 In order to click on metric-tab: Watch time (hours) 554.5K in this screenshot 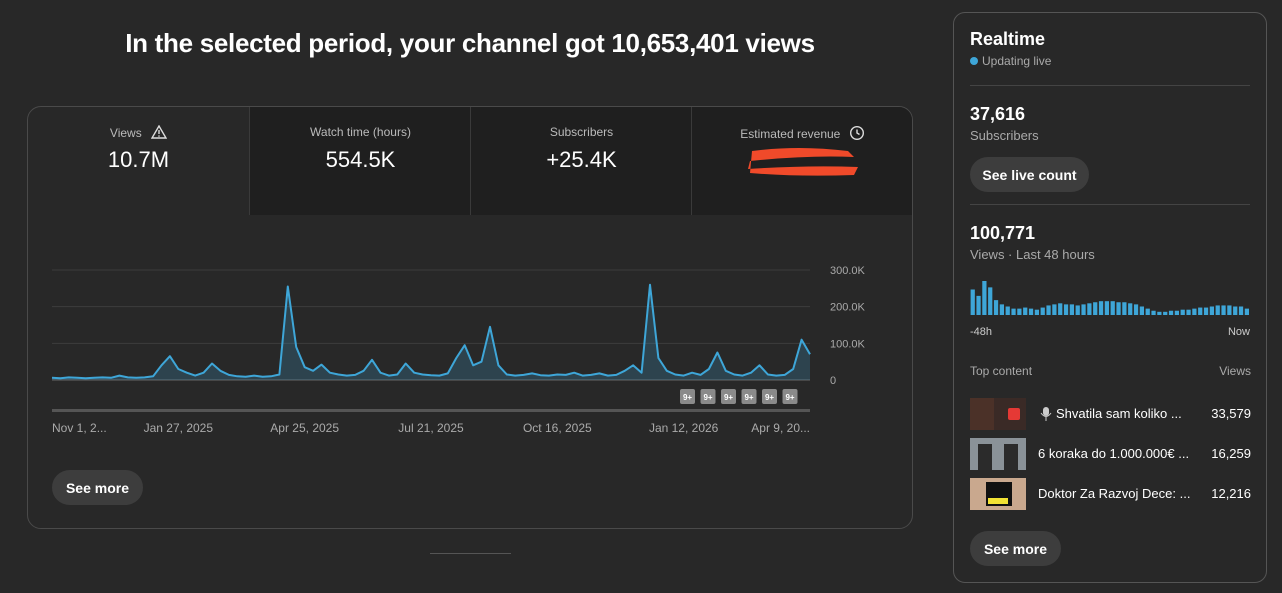, I will do `click(360, 161)`.